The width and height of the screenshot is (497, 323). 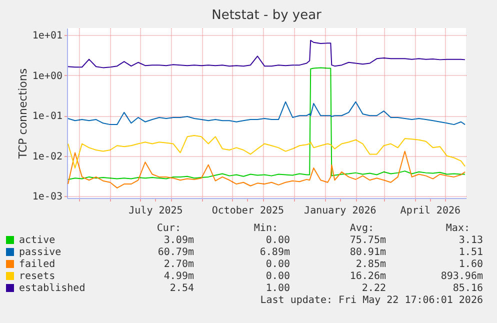 I want to click on x-tick-label: April 2026, so click(x=430, y=211).